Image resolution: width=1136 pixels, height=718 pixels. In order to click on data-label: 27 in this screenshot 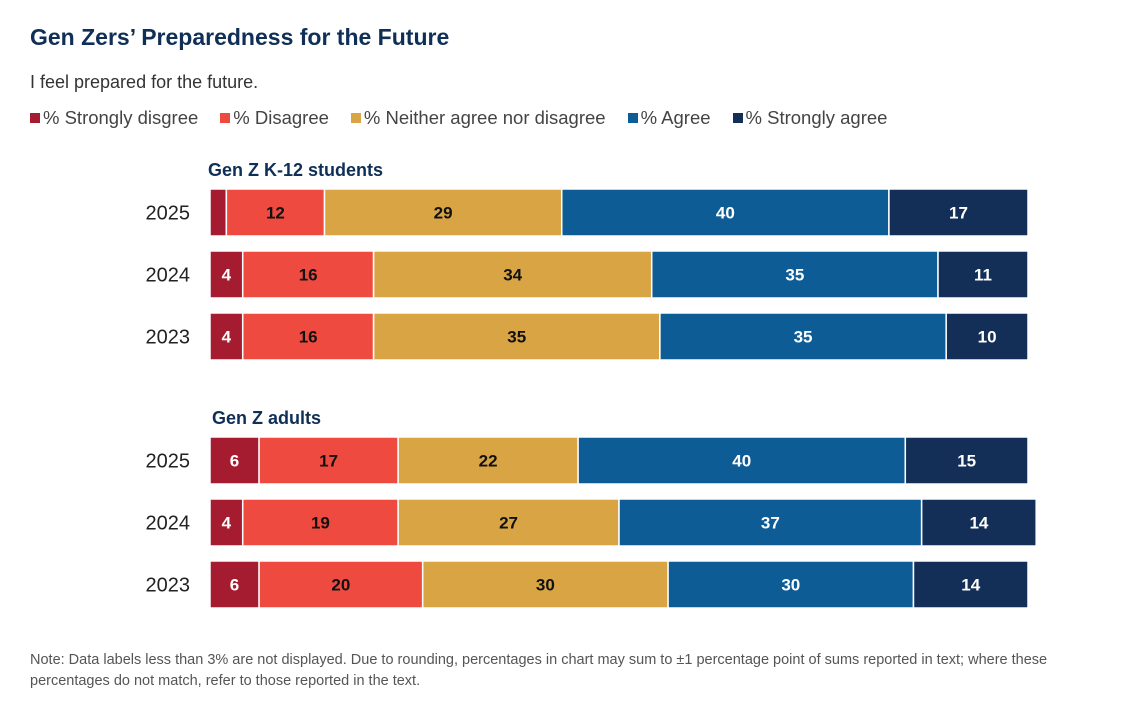, I will do `click(508, 523)`.